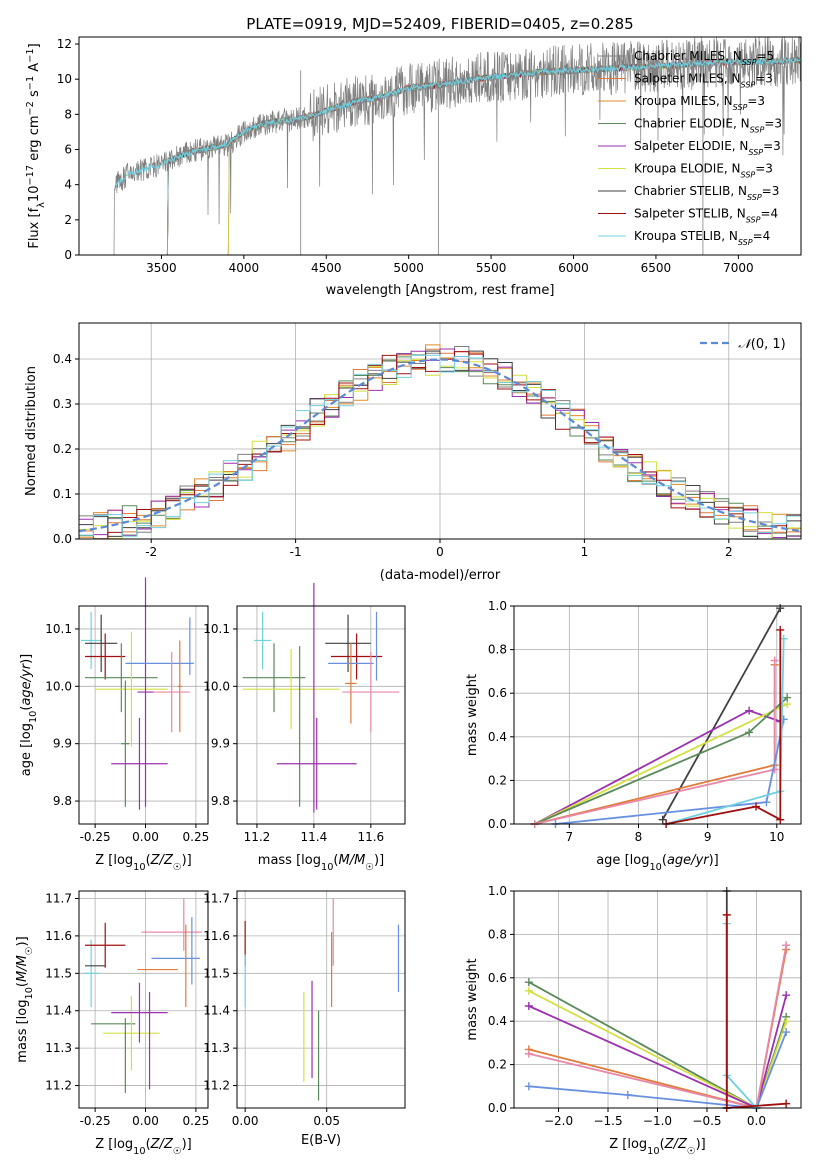  Describe the element at coordinates (62, 539) in the screenshot. I see `y-tick-label: 0.0` at that location.